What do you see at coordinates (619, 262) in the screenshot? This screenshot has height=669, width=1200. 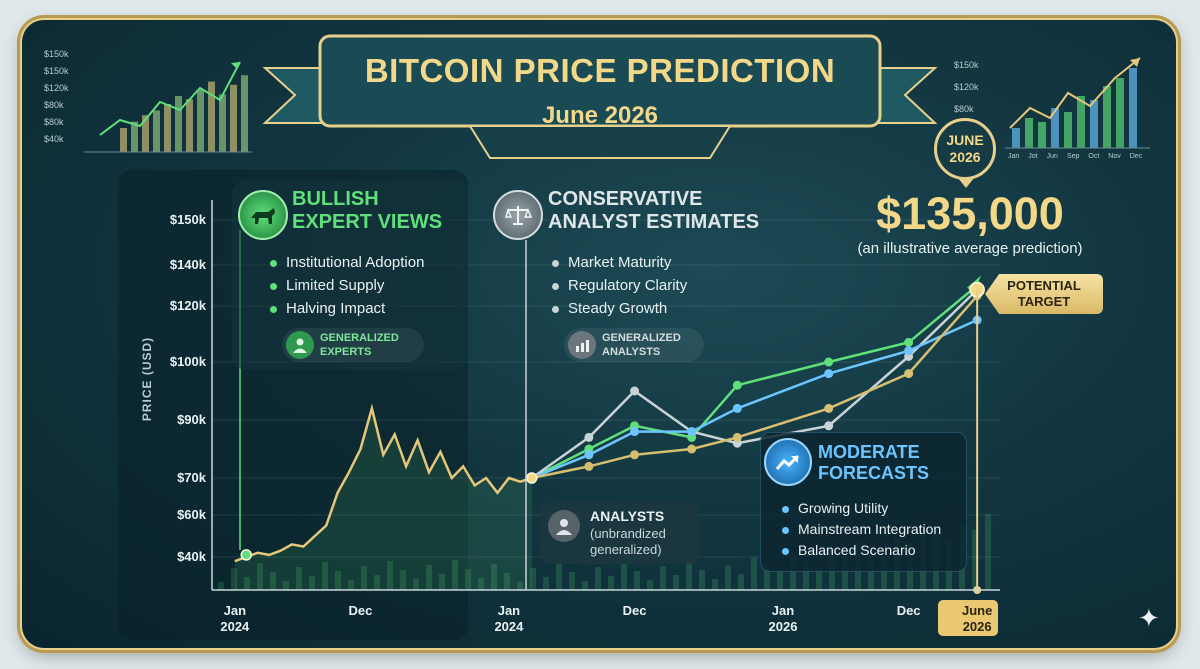 I see `list-item: Market Maturity` at bounding box center [619, 262].